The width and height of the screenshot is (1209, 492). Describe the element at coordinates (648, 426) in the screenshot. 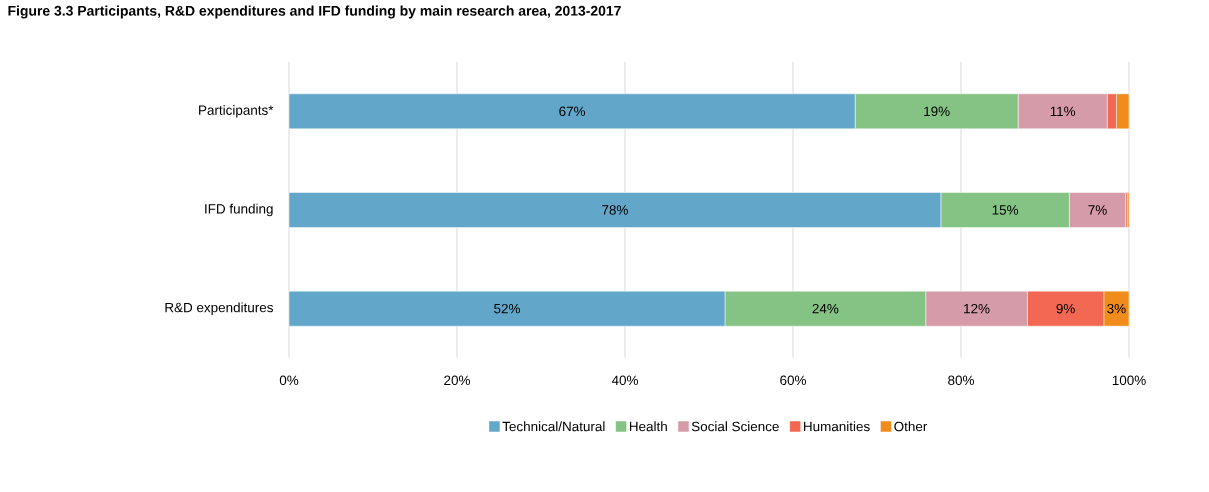

I see `legend-label: Health` at that location.